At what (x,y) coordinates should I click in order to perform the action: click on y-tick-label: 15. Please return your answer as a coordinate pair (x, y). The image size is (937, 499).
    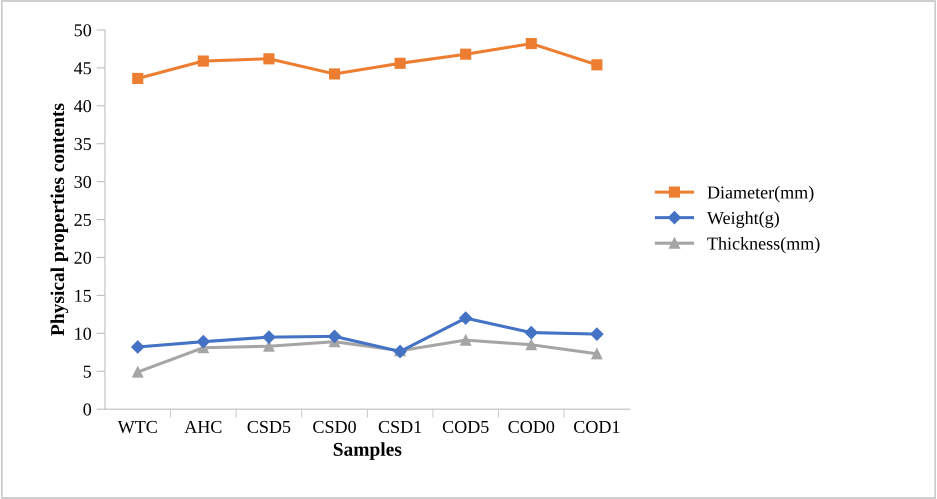
    Looking at the image, I should click on (83, 296).